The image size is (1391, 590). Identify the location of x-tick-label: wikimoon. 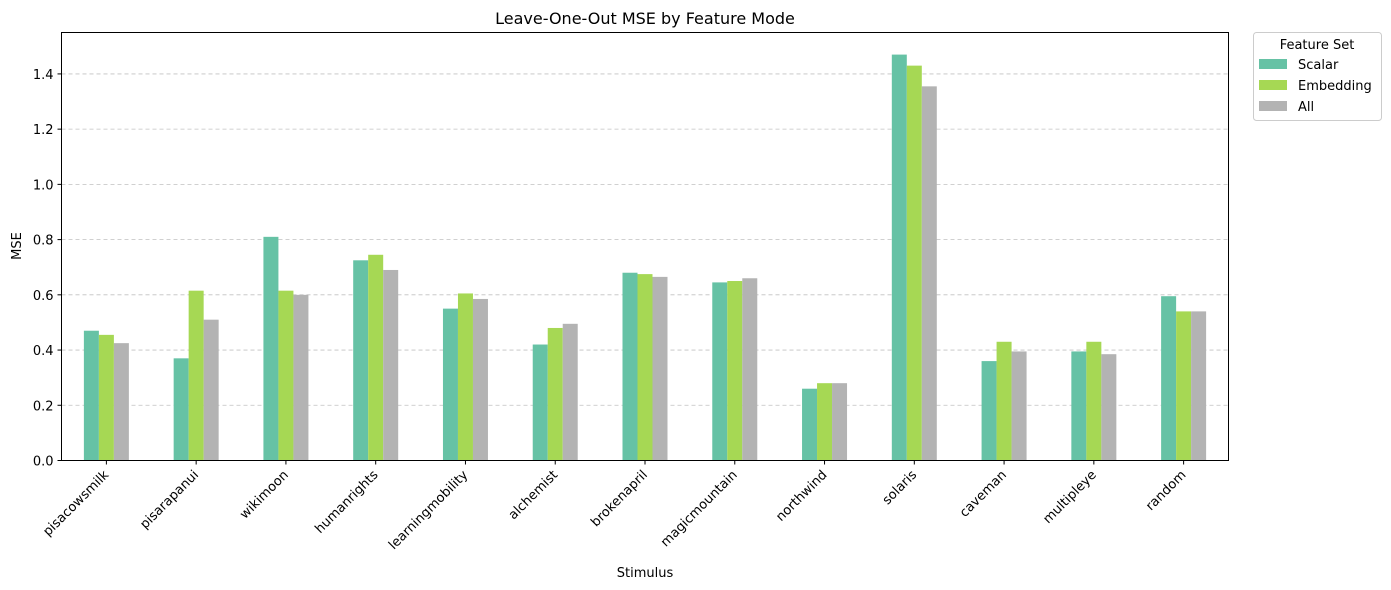
(264, 495).